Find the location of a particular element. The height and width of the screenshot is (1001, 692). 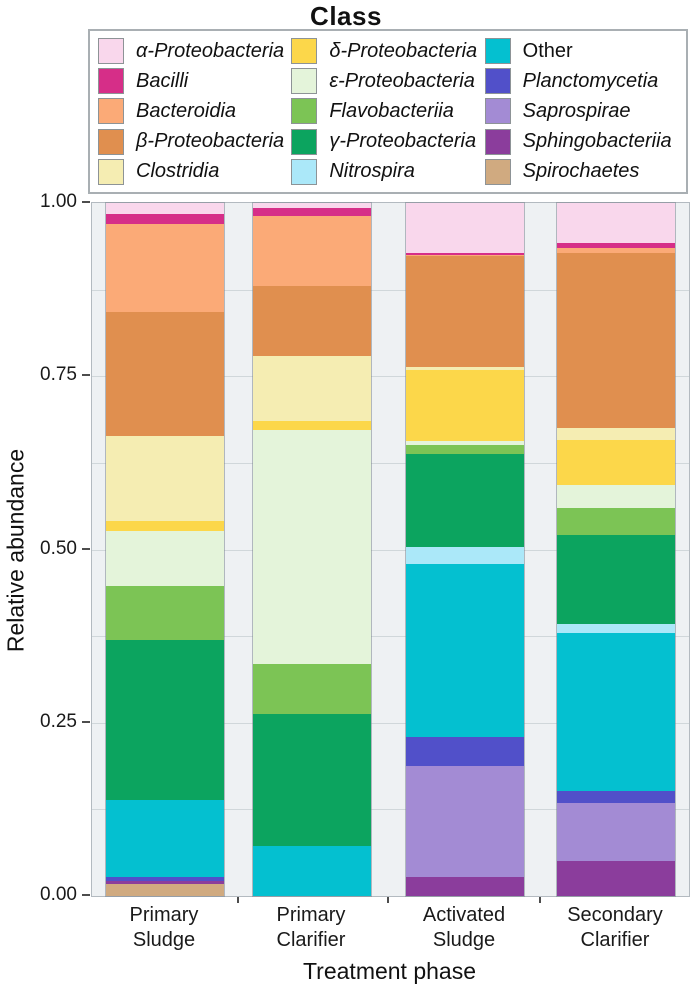

legend-item: Saprospirae is located at coordinates (581, 111).